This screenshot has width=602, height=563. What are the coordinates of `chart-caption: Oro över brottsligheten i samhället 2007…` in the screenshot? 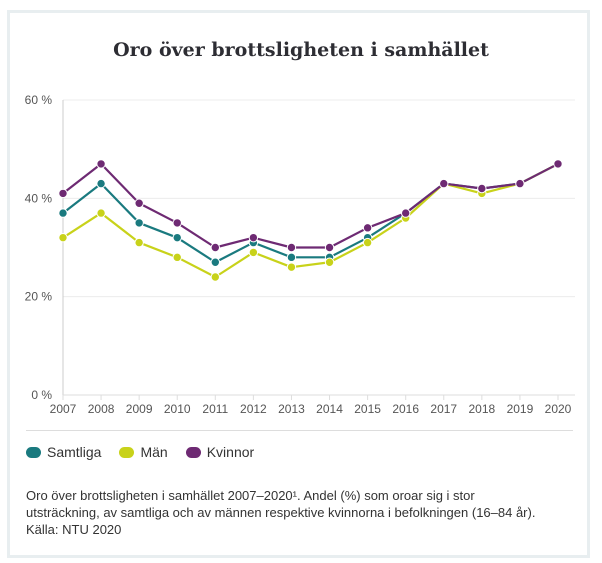 It's located at (301, 512).